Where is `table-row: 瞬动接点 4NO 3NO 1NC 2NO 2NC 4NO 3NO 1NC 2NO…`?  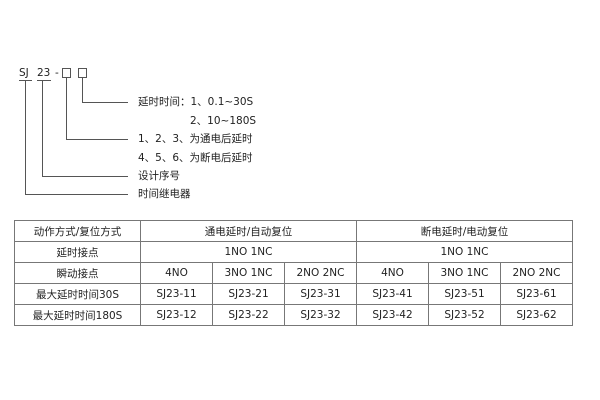 table-row: 瞬动接点 4NO 3NO 1NC 2NO 2NC 4NO 3NO 1NC 2NO… is located at coordinates (293, 273).